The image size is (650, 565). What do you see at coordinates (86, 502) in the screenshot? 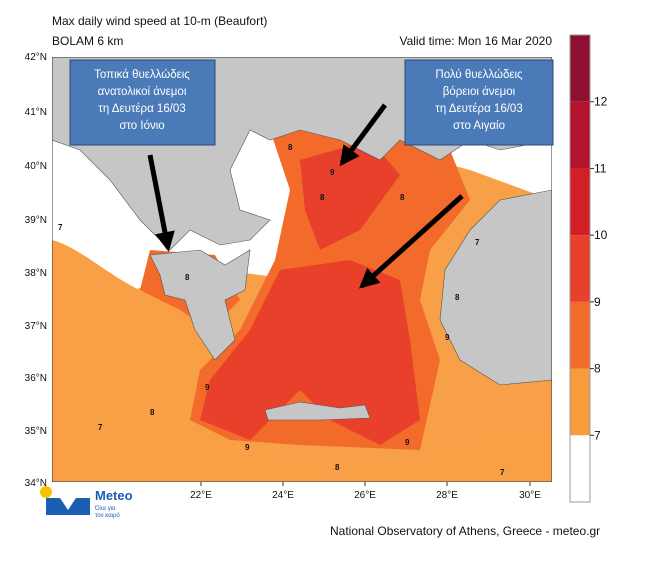
I see `logo: Meteo Όλα για τον καιρό` at bounding box center [86, 502].